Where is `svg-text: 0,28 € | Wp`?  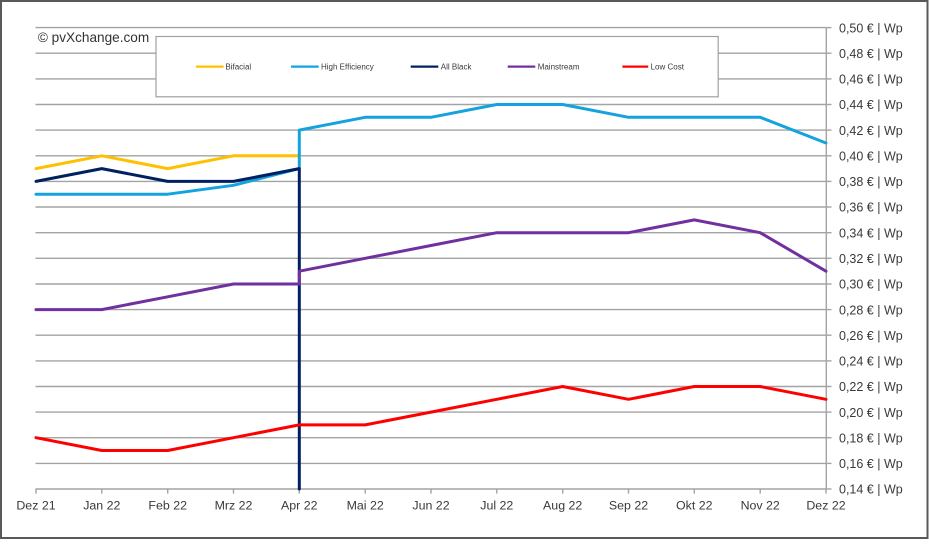
svg-text: 0,28 € | Wp is located at coordinates (871, 310).